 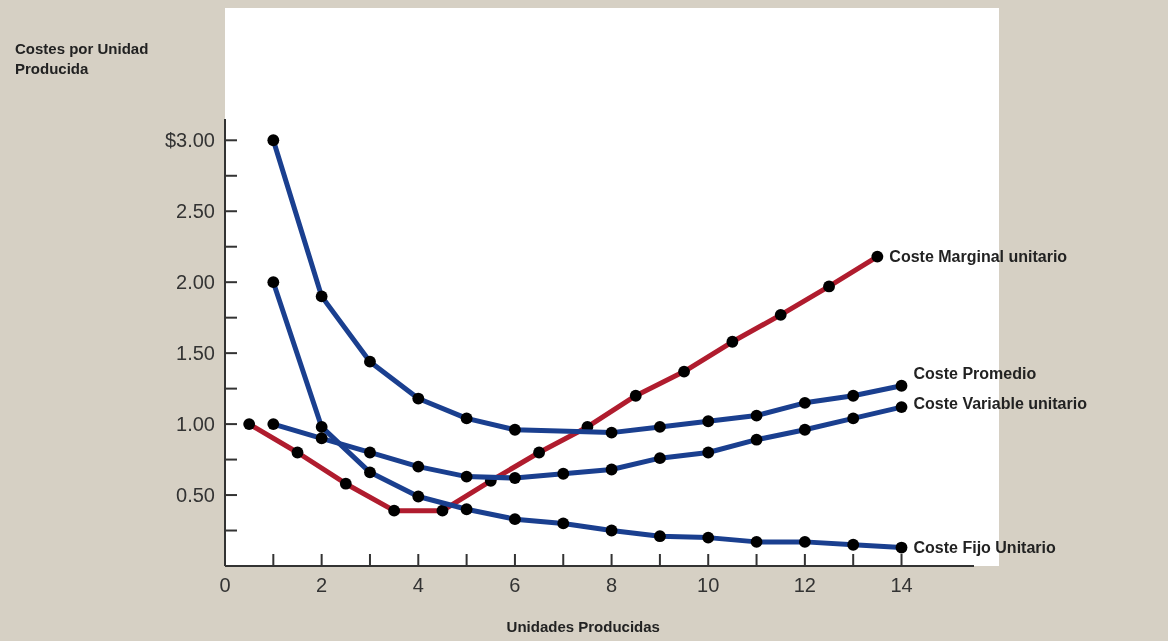 I want to click on x-tick-label: 2, so click(x=322, y=585).